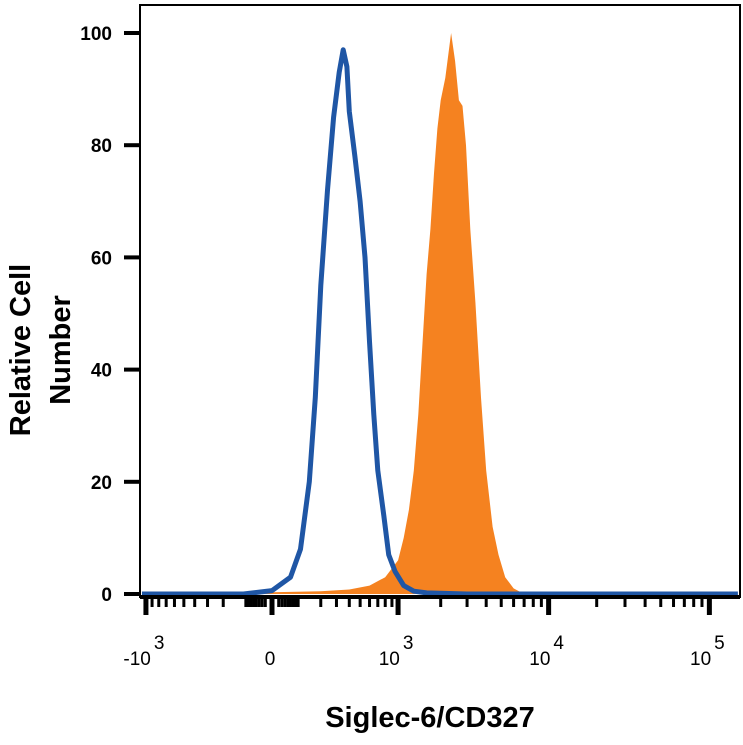  What do you see at coordinates (430, 718) in the screenshot?
I see `x-axis-label: Siglec-6/CD327` at bounding box center [430, 718].